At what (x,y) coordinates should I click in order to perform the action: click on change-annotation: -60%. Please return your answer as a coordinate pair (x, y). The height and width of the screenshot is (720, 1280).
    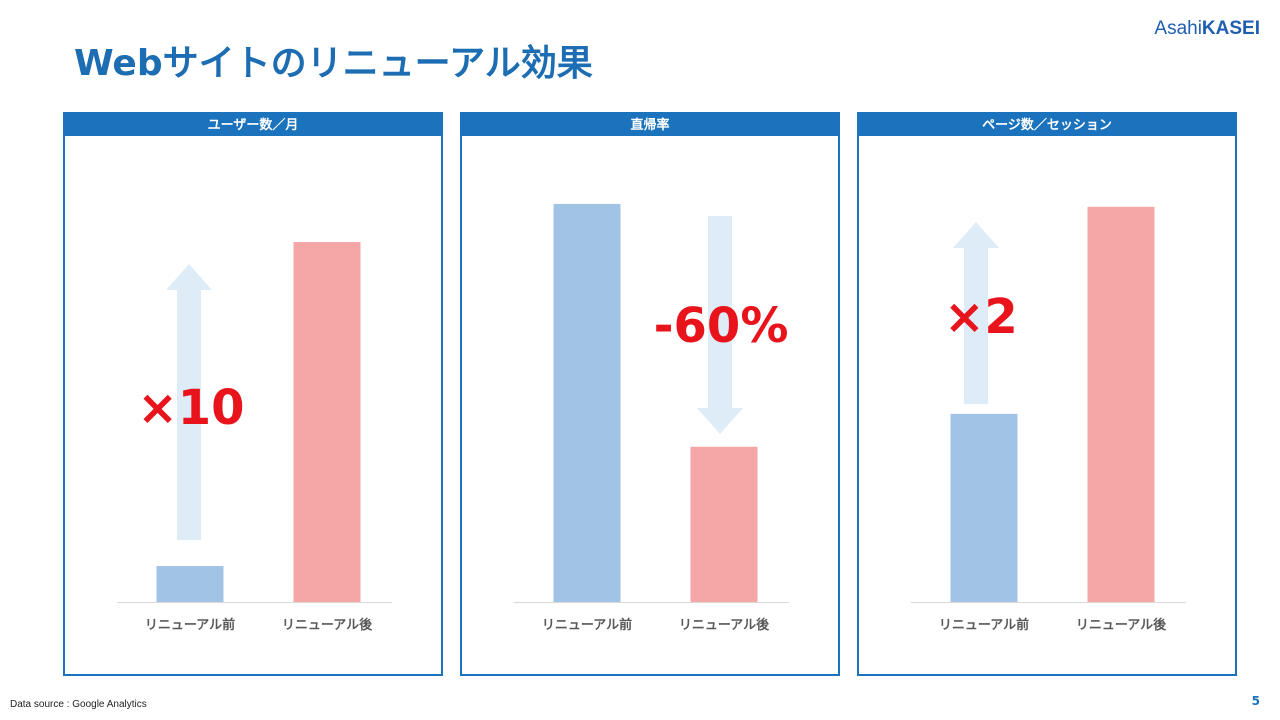
    Looking at the image, I should click on (721, 326).